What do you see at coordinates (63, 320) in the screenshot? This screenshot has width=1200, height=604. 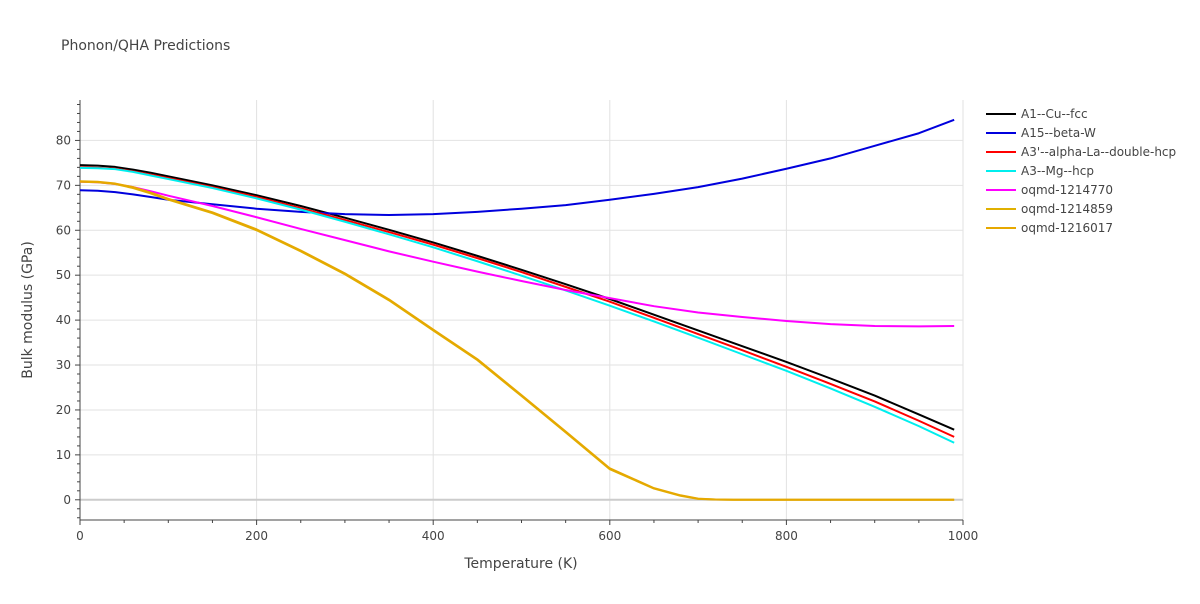 I see `y-tick-label: 40` at bounding box center [63, 320].